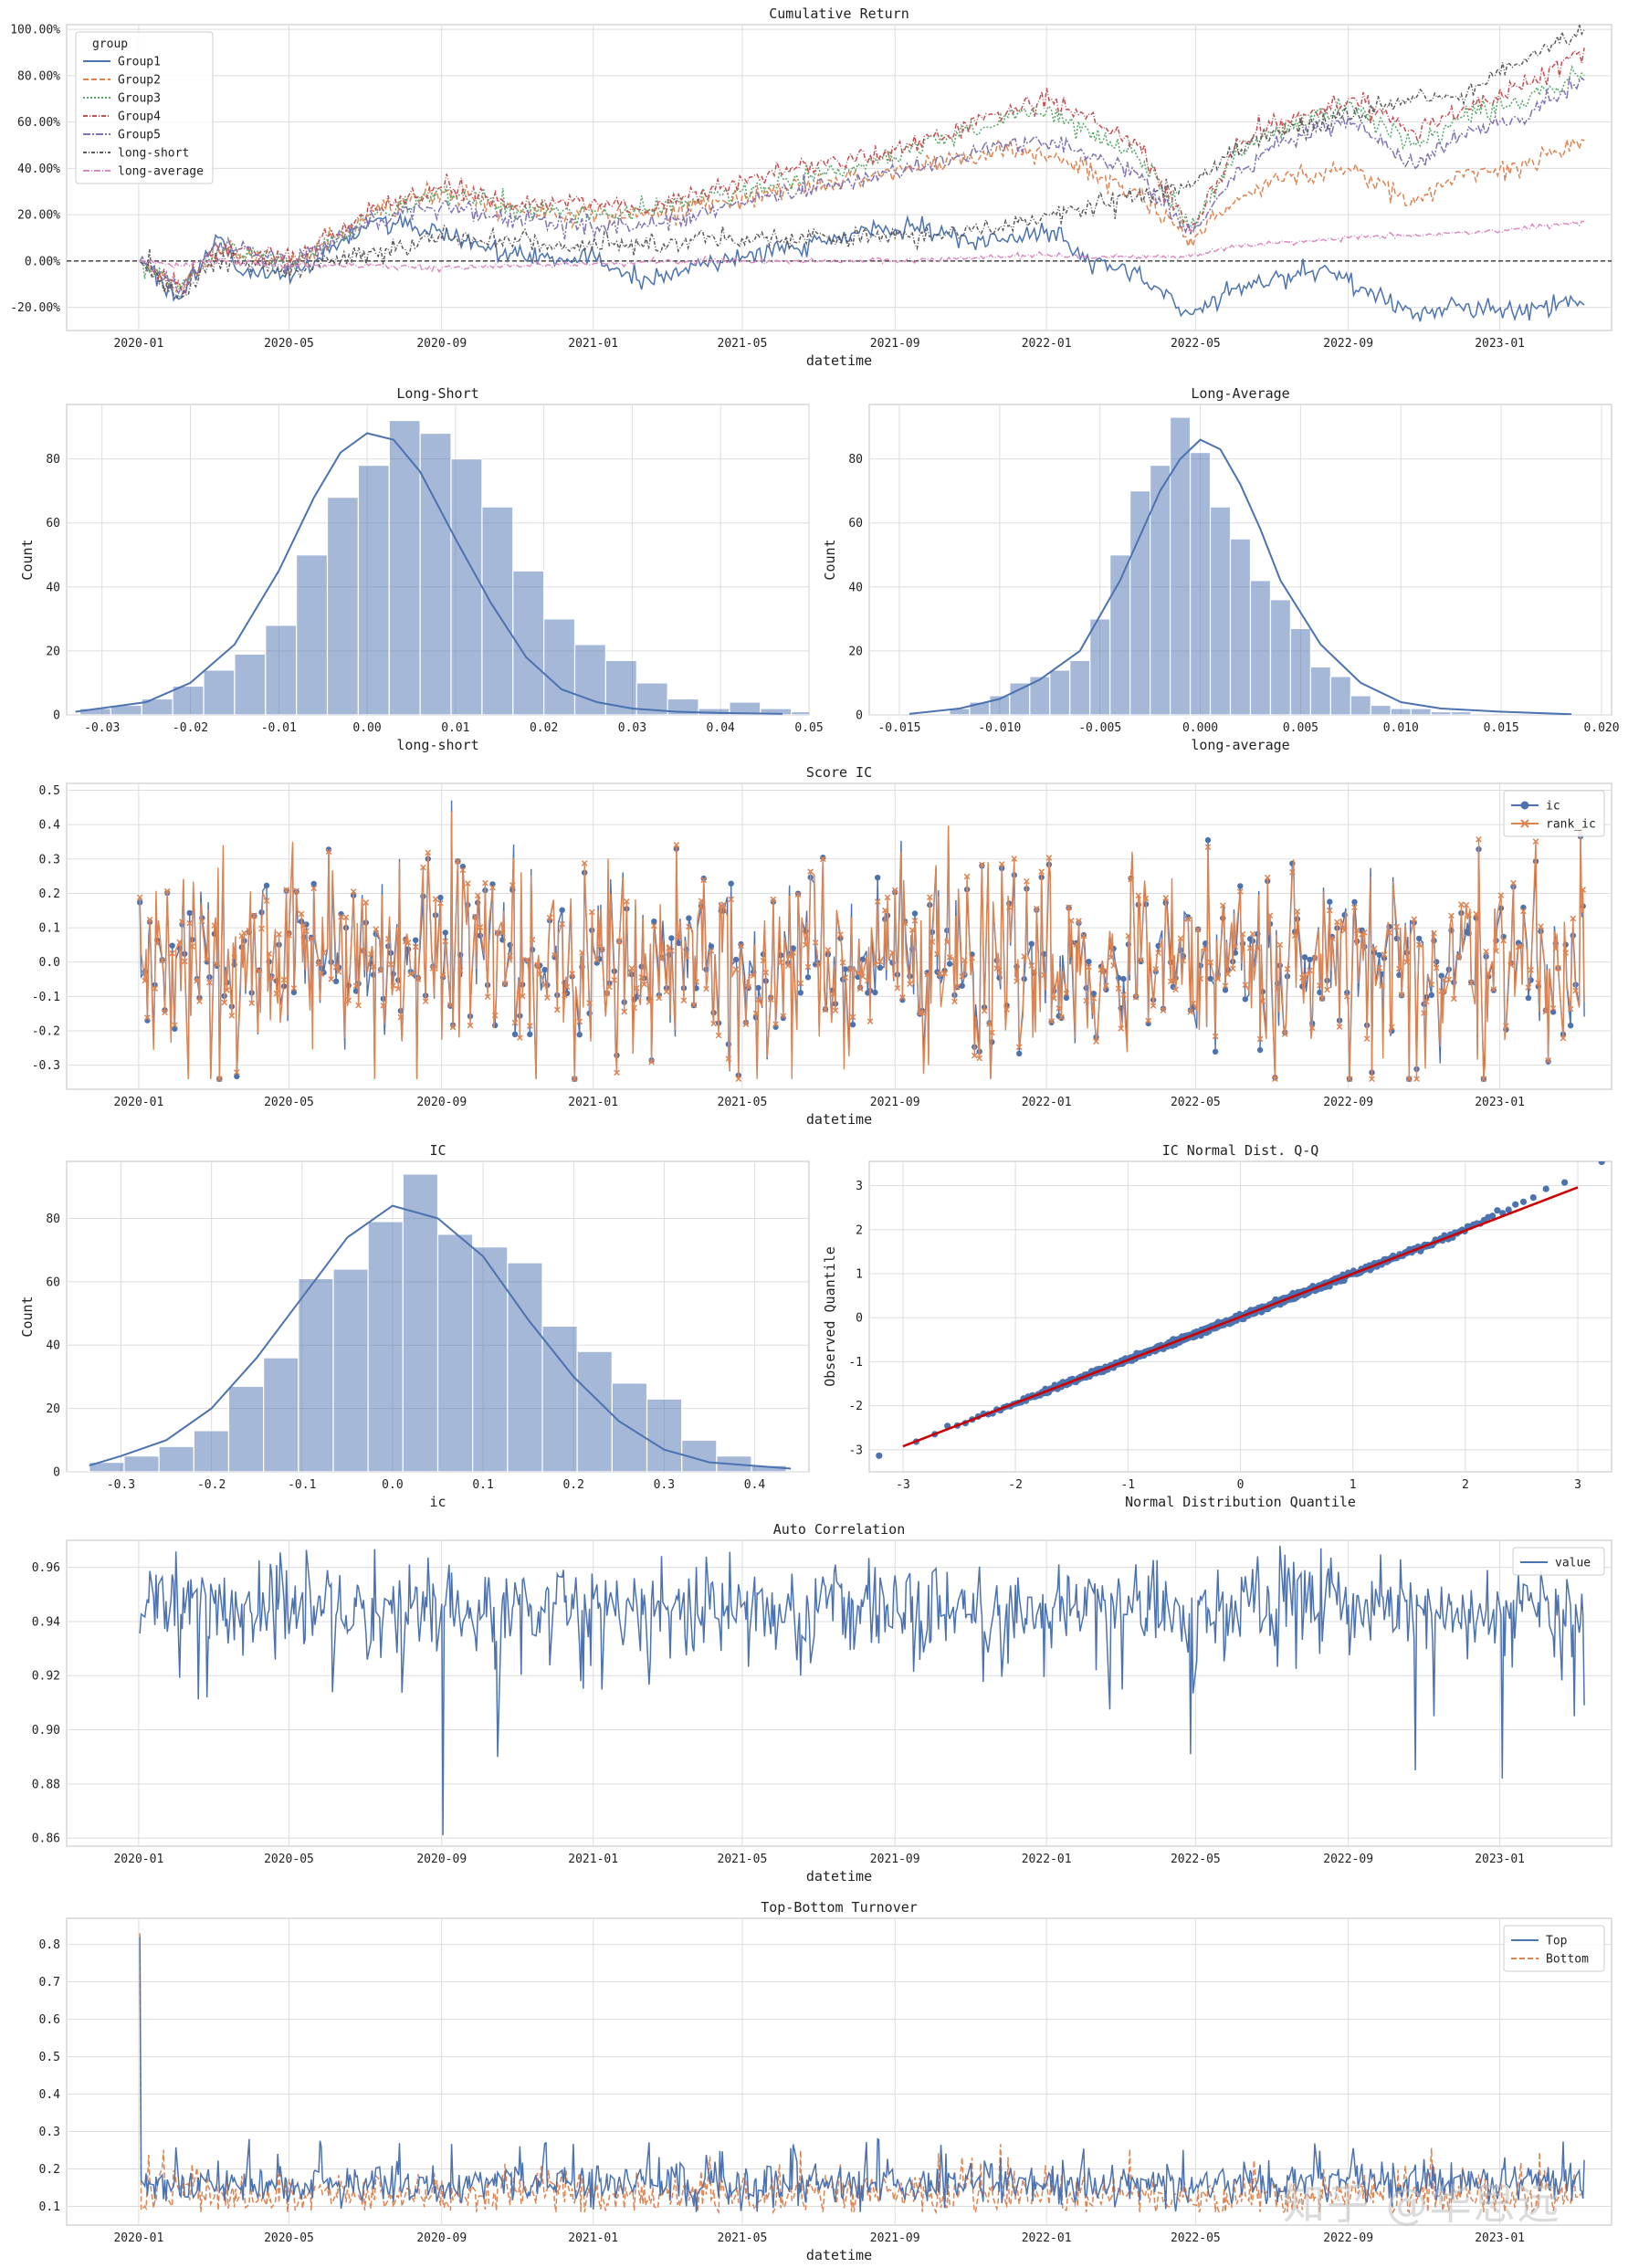 The width and height of the screenshot is (1628, 2268). Describe the element at coordinates (438, 1502) in the screenshot. I see `hist_ic-xlabel: ic` at that location.